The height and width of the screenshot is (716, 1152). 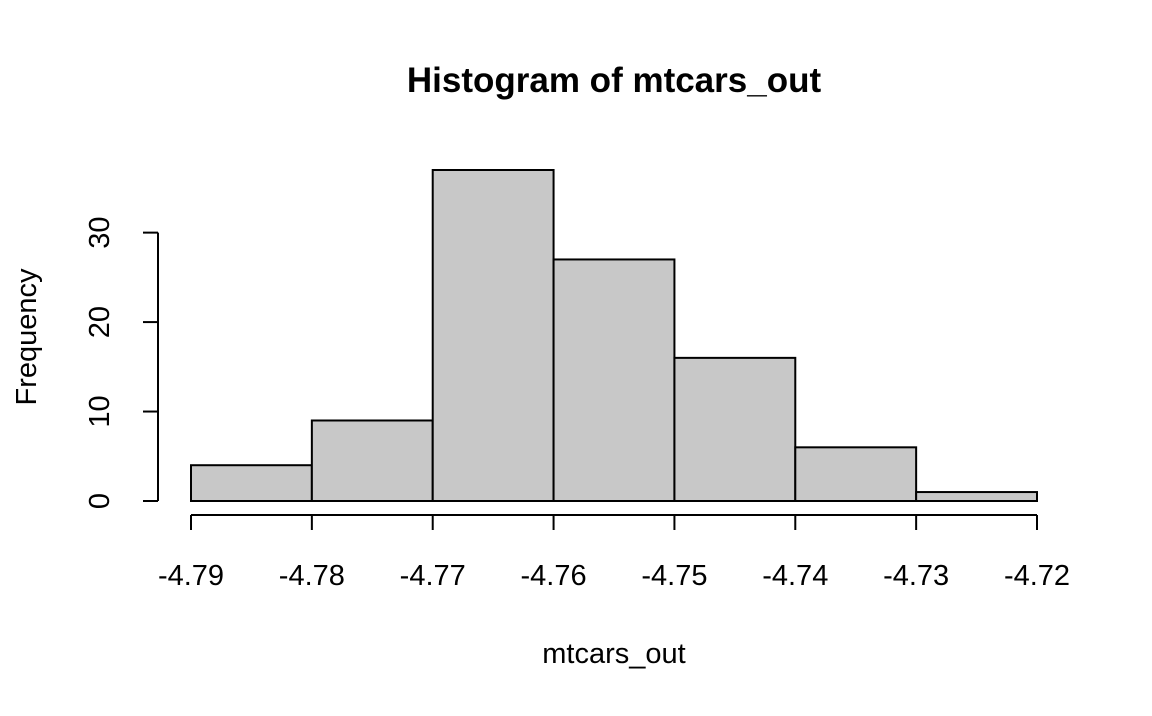 I want to click on x-tick-label-1: -4.79, so click(x=191, y=576).